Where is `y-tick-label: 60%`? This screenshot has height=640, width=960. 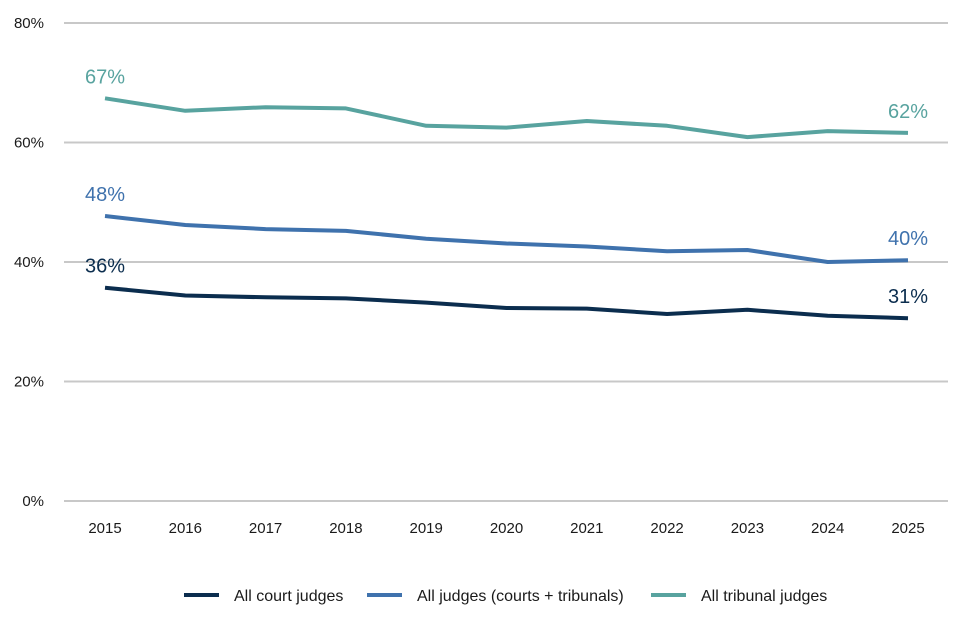
y-tick-label: 60% is located at coordinates (29, 143).